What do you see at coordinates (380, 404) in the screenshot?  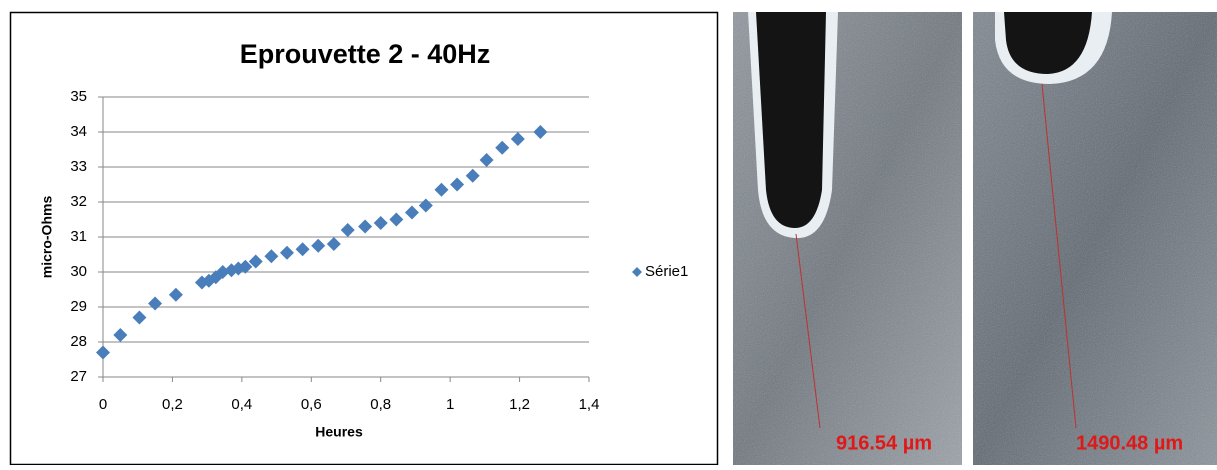 I see `x-tick-label: 0,8` at bounding box center [380, 404].